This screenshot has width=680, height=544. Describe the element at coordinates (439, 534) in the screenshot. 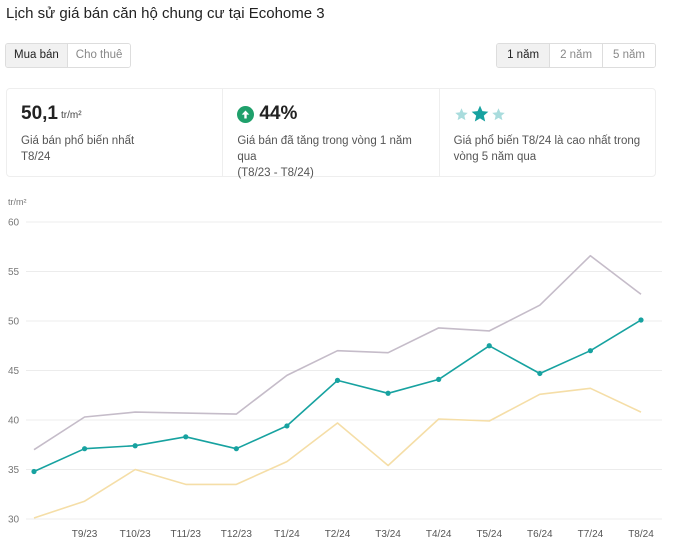

I see `x-tick-label: T4/24` at that location.